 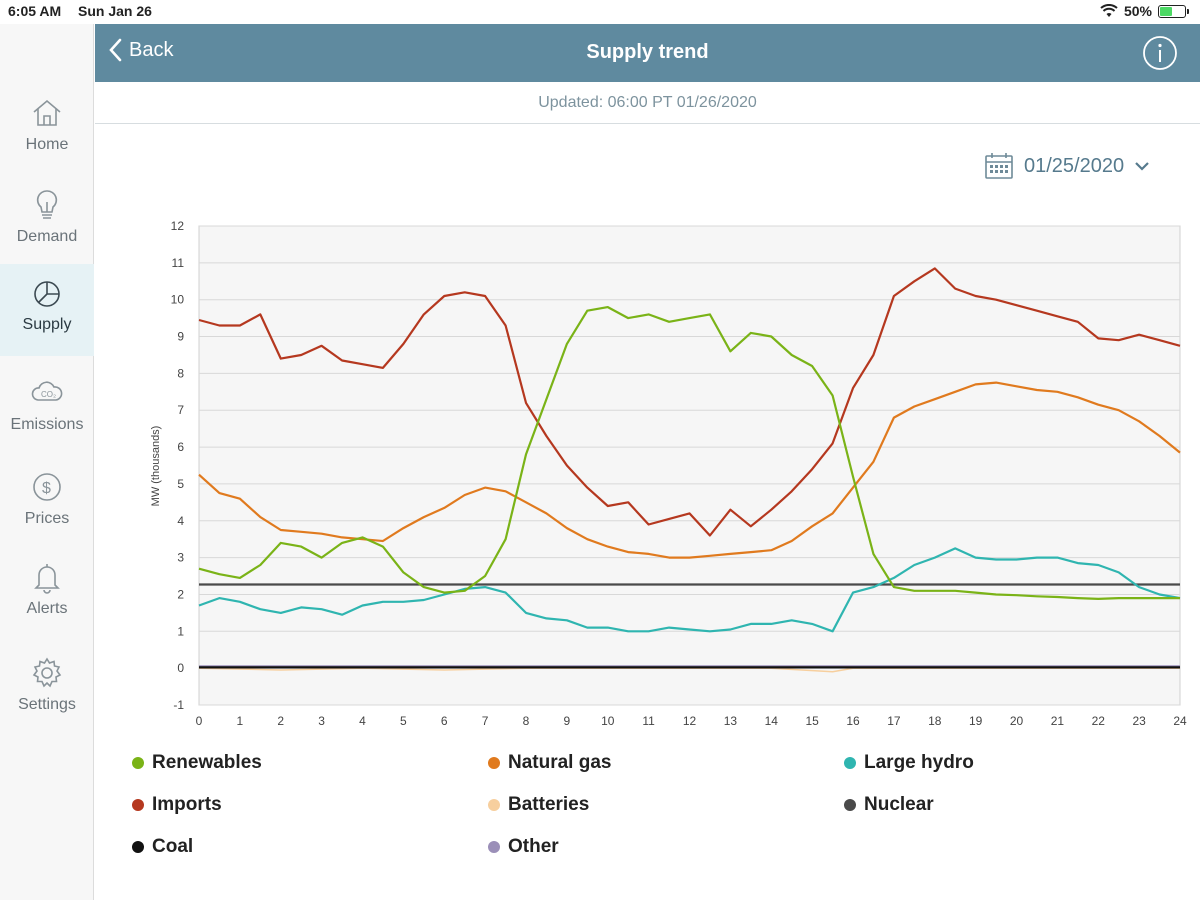 I want to click on legend-large-hydro: Large hydro, so click(x=909, y=763).